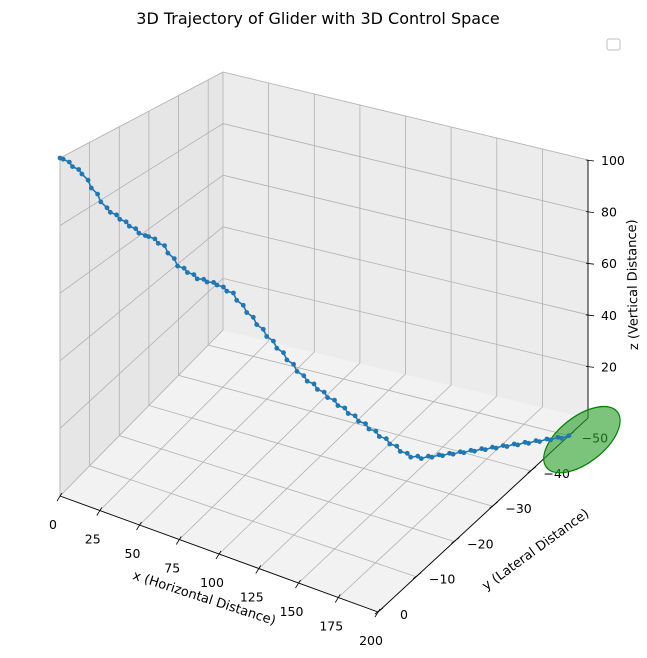  I want to click on z-axis-label: z (Vertical Distance), so click(633, 284).